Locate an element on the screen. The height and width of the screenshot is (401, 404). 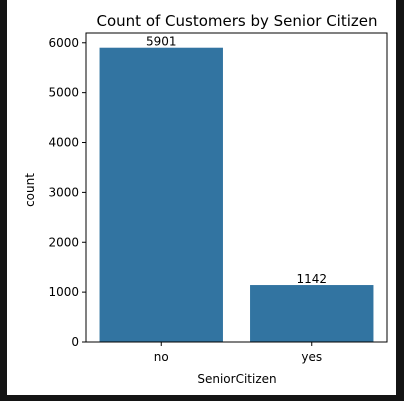
chart-title: Count of Customers by Senior Citizen is located at coordinates (237, 21).